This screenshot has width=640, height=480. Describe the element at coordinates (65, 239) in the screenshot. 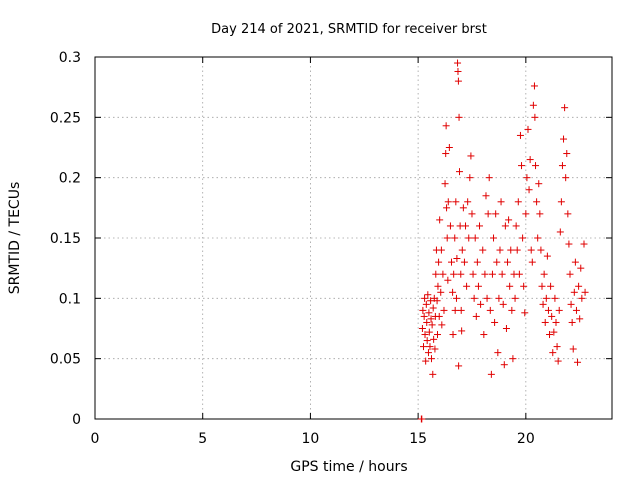

I see `y-tick-label: 0.15` at that location.